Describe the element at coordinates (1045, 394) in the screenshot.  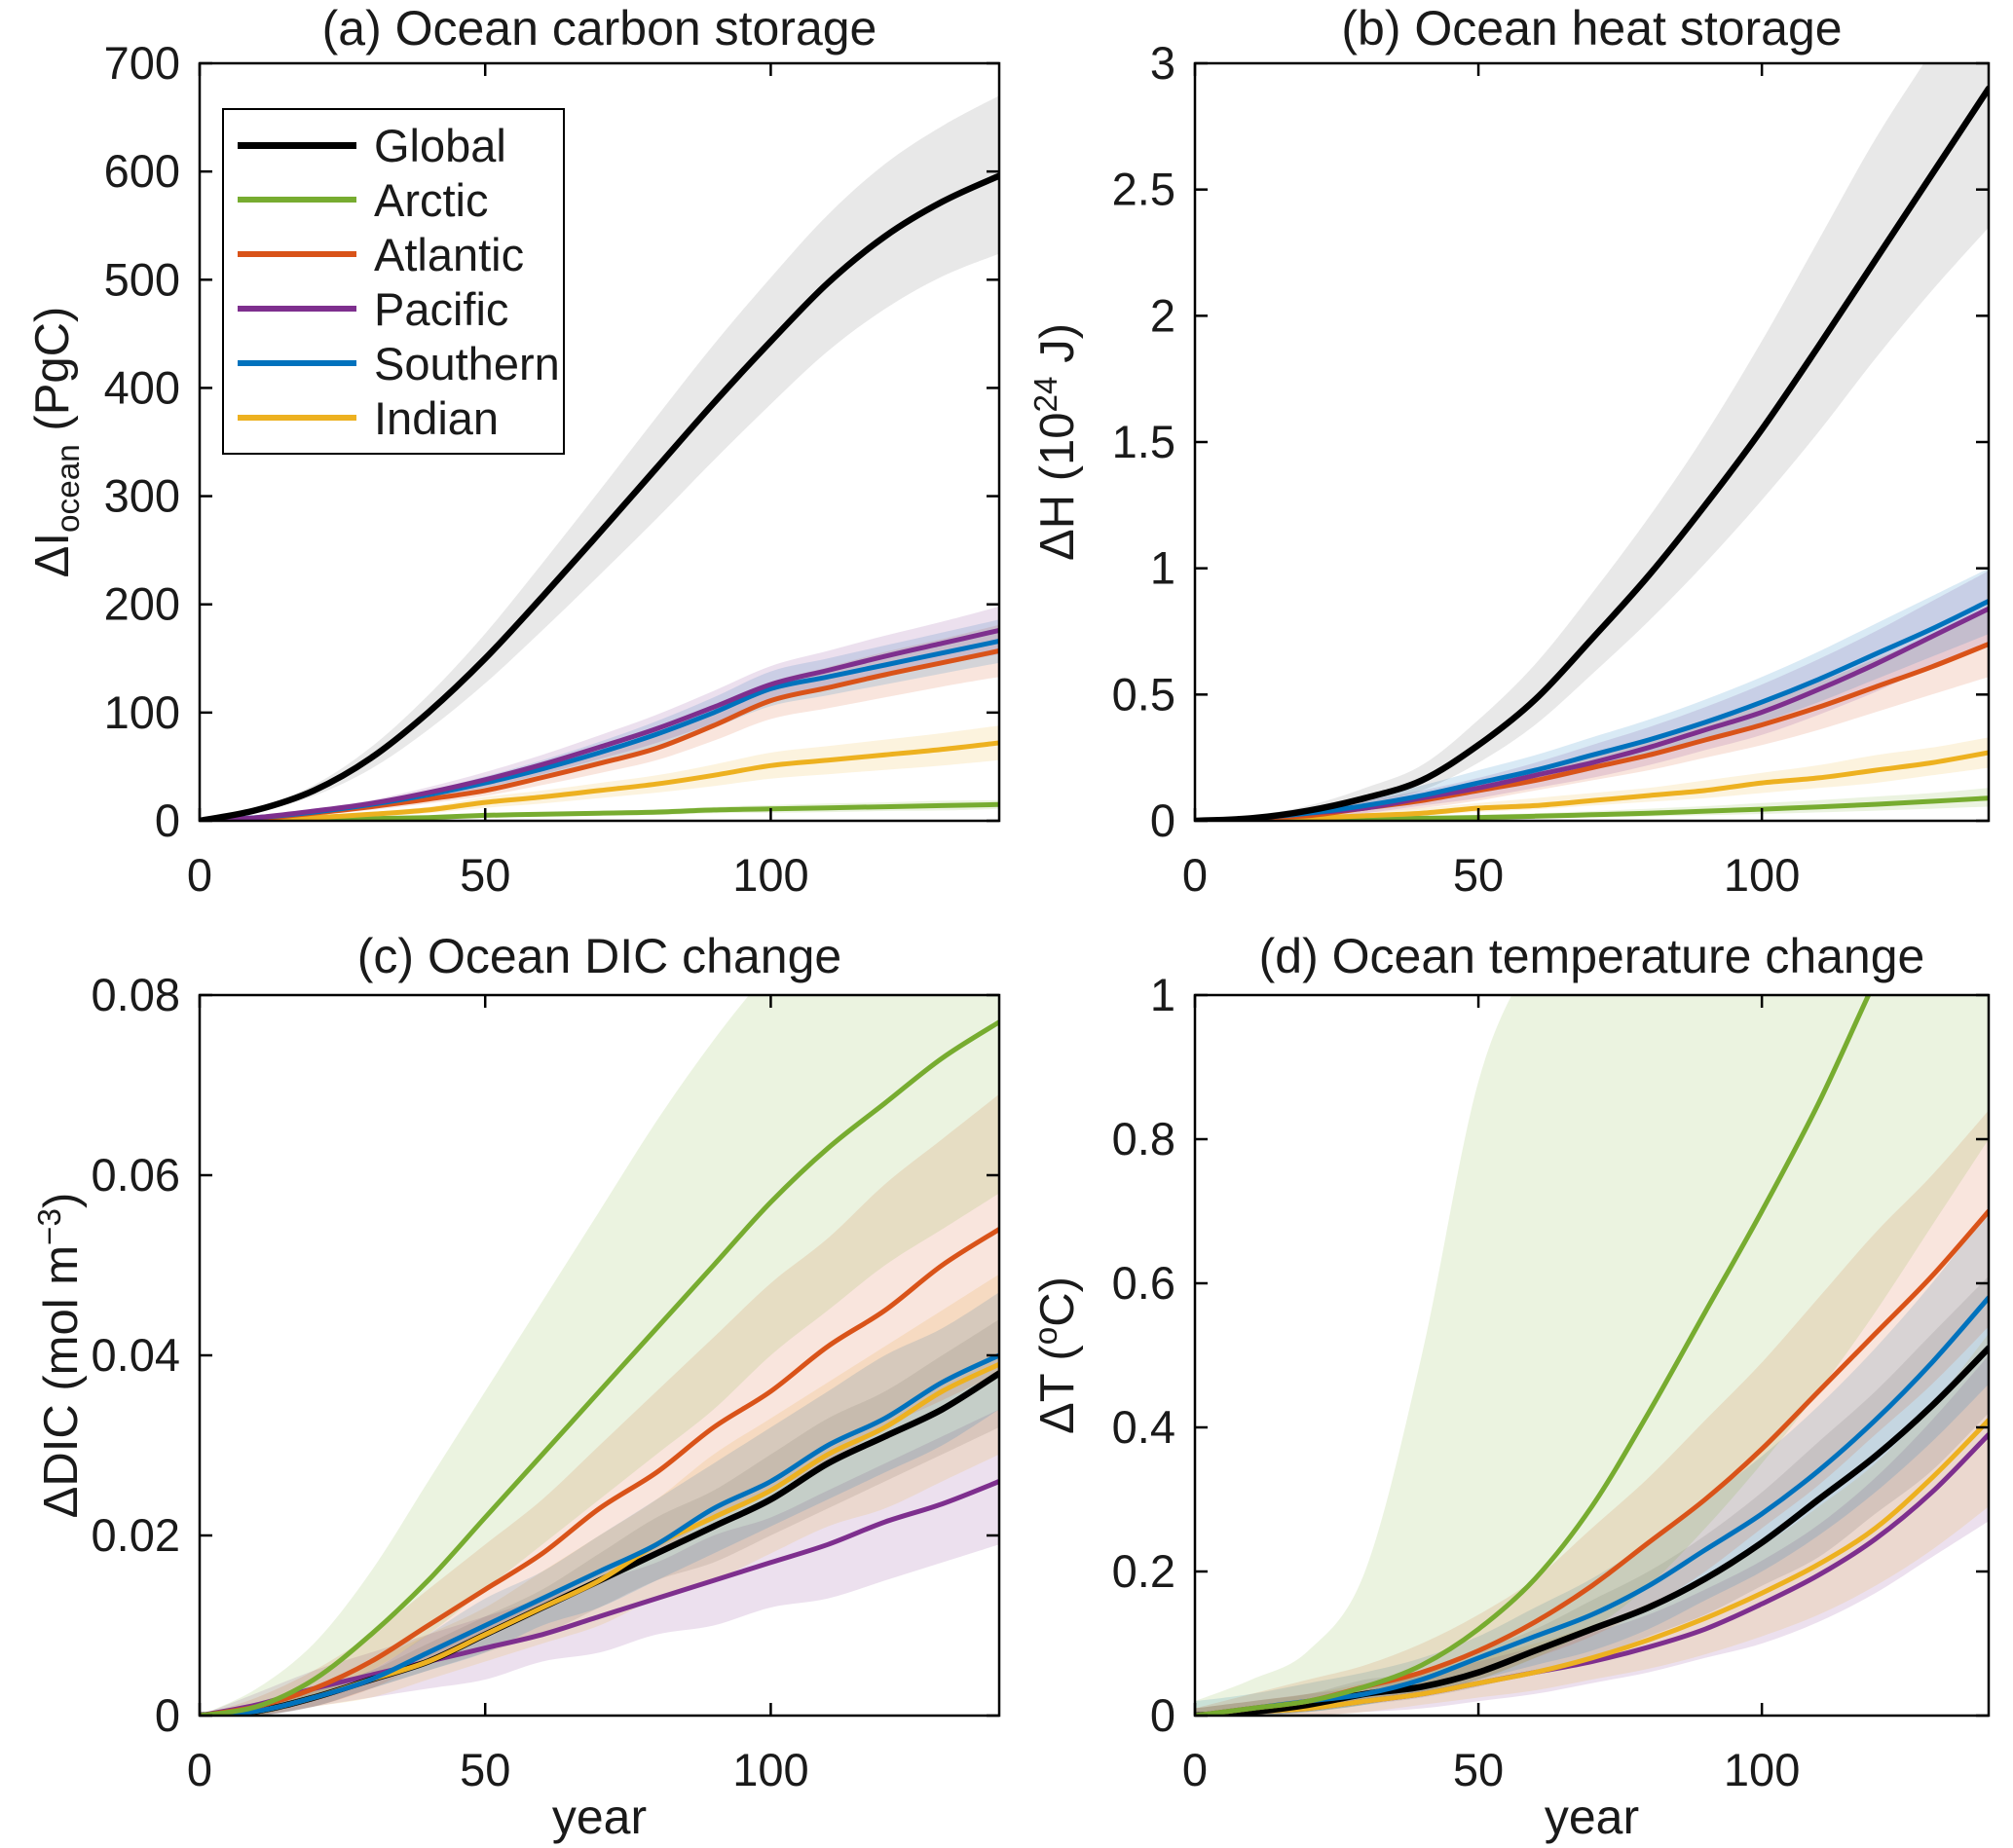
I see `ylabel-part: 24` at that location.